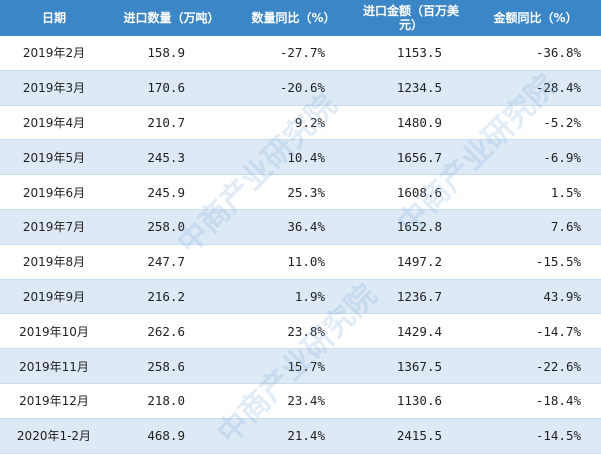  What do you see at coordinates (54, 88) in the screenshot?
I see `table-cell: 2019年3月` at bounding box center [54, 88].